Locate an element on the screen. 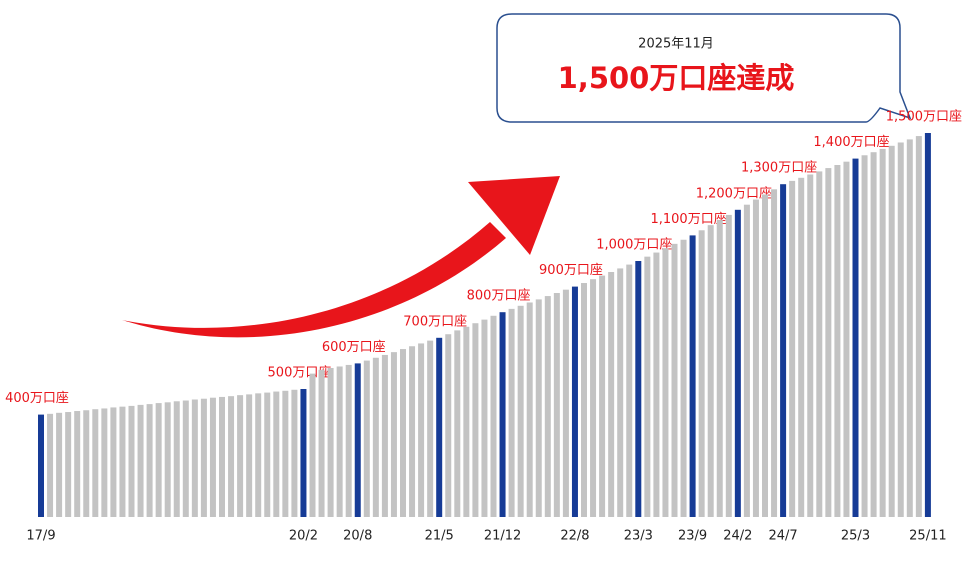 Image resolution: width=968 pixels, height=581 pixels. value-label: 1,100万口座 is located at coordinates (688, 219).